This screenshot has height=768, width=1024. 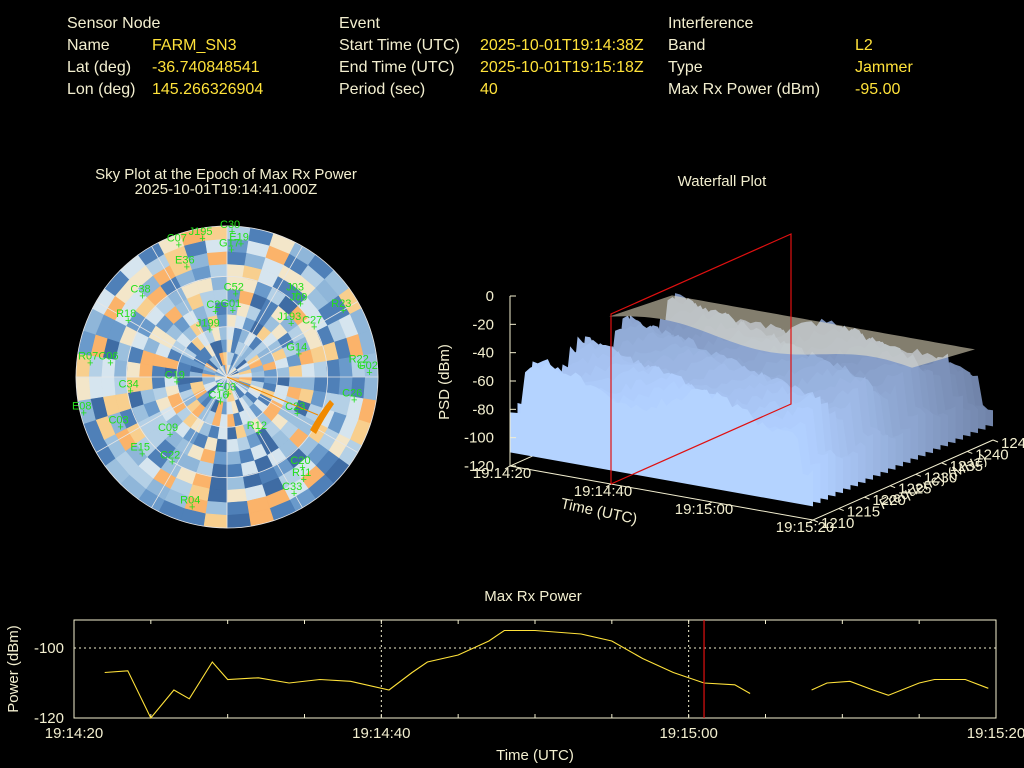 I want to click on x-axis-label: Time (UTC), so click(x=535, y=755).